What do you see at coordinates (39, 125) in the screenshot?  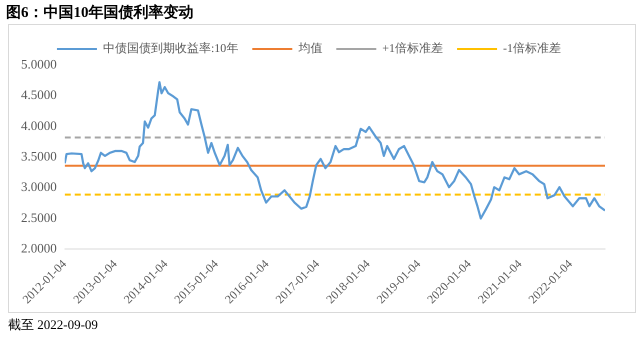 I see `y-tick-label: 4.0000` at bounding box center [39, 125].